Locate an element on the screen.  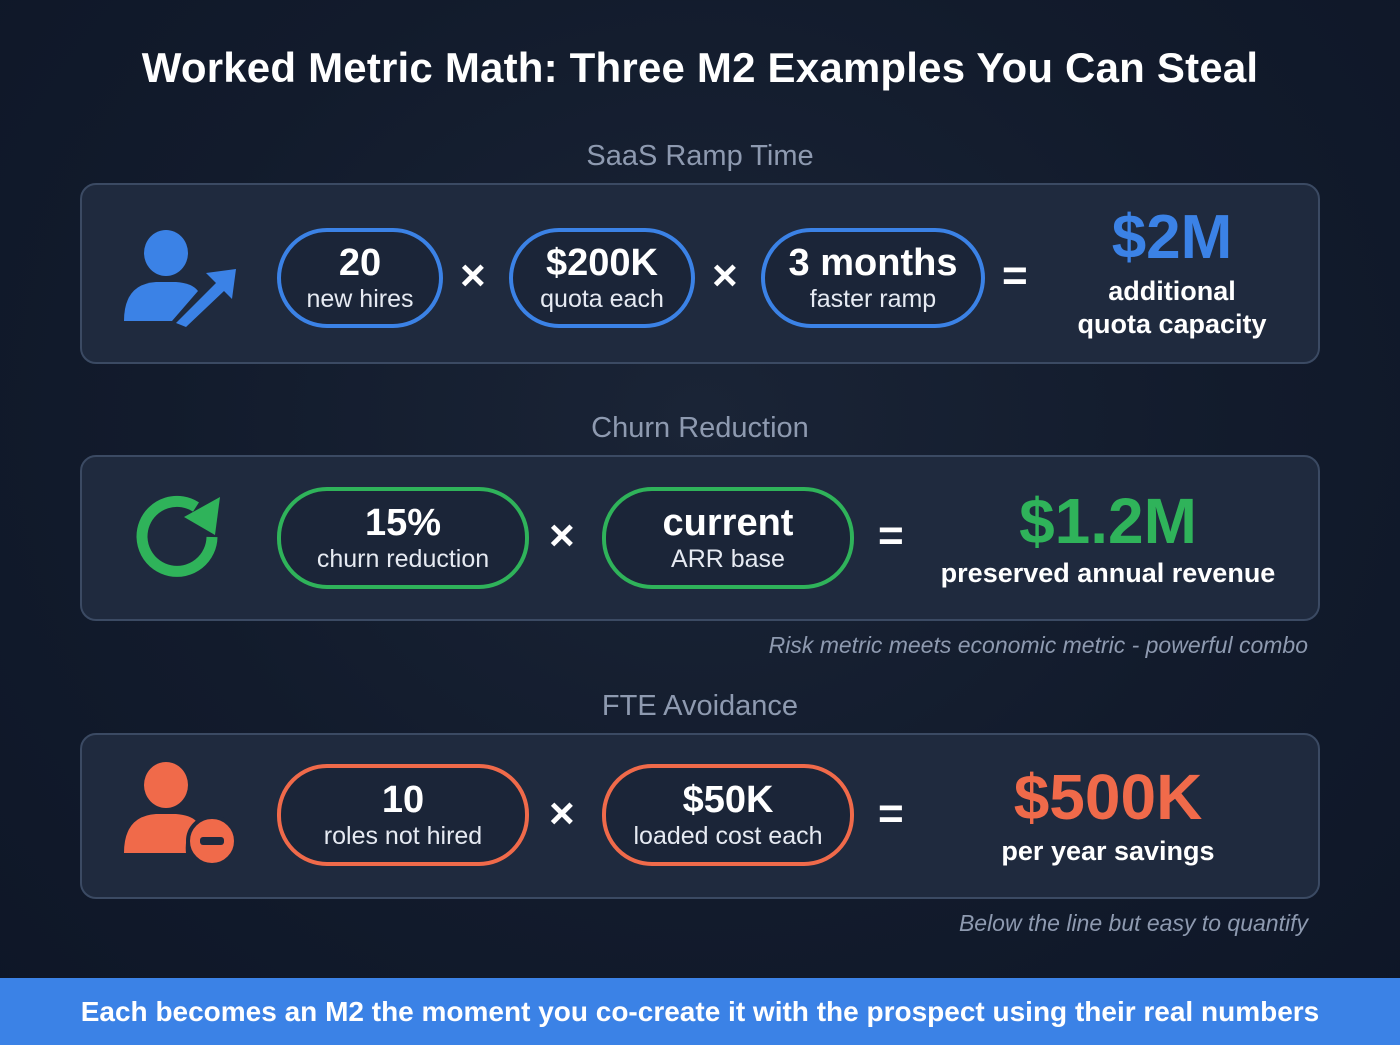
factor-value: 20 is located at coordinates (360, 263).